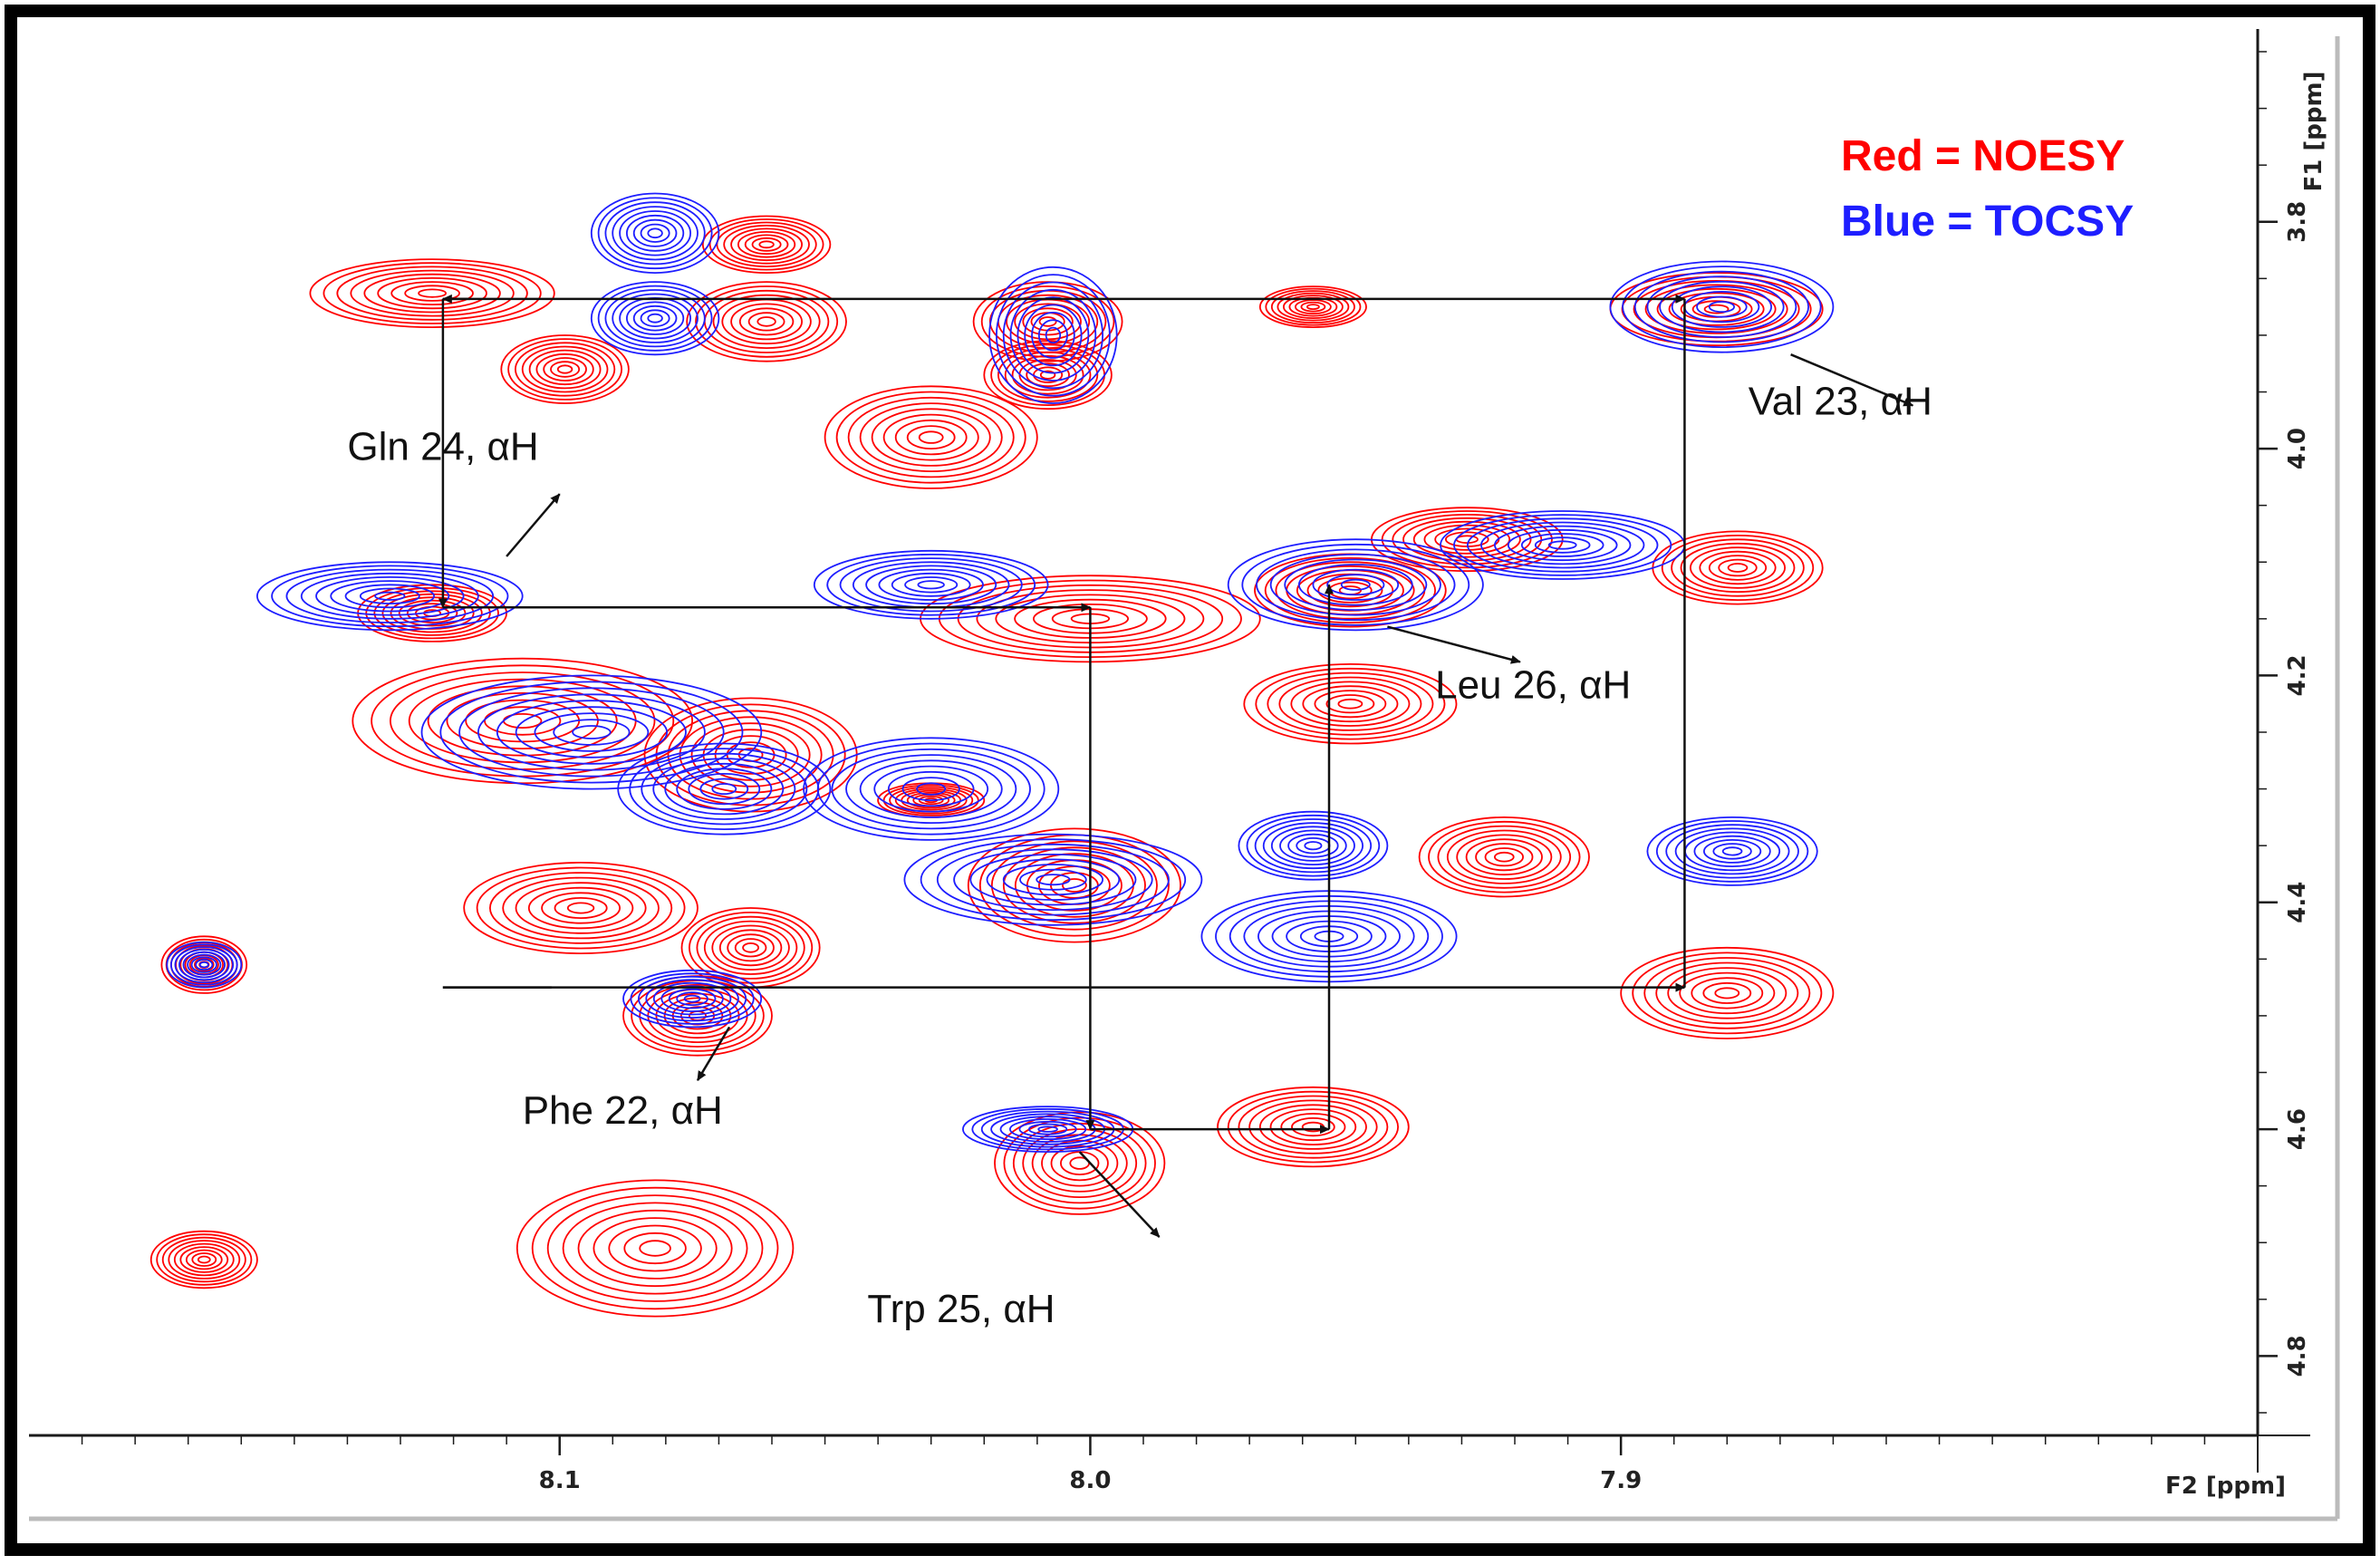 The image size is (2380, 1565). Describe the element at coordinates (1840, 402) in the screenshot. I see `annotation-label: Val 23, αH` at that location.